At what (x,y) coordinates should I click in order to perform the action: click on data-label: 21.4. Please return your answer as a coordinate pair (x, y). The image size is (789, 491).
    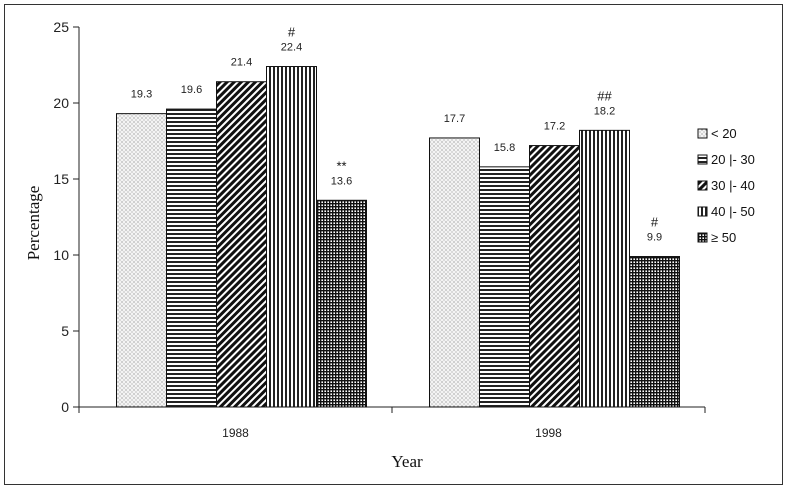
    Looking at the image, I should click on (241, 63).